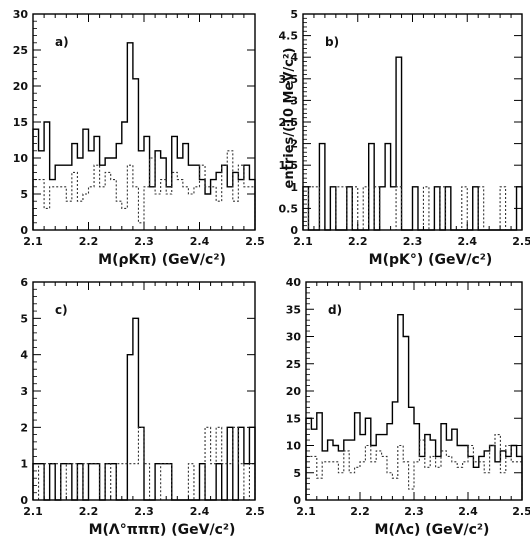  What do you see at coordinates (294, 187) in the screenshot?
I see `panel-b-y-tick-label: 1` at bounding box center [294, 187].